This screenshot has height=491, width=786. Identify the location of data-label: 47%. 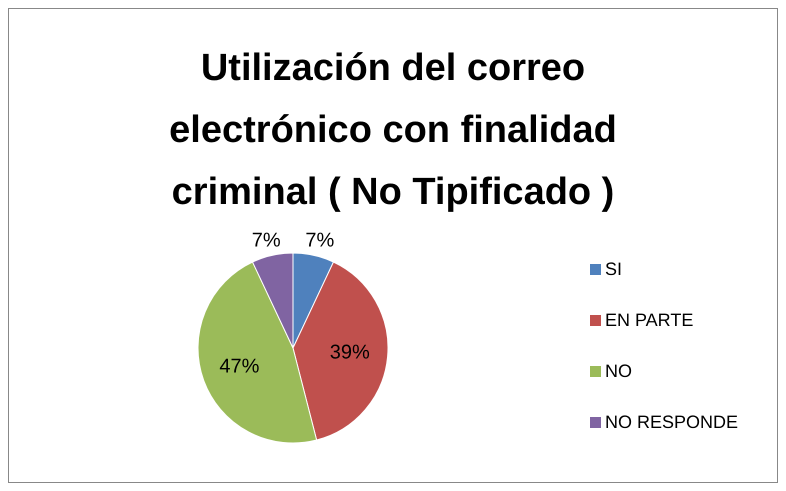
(239, 367).